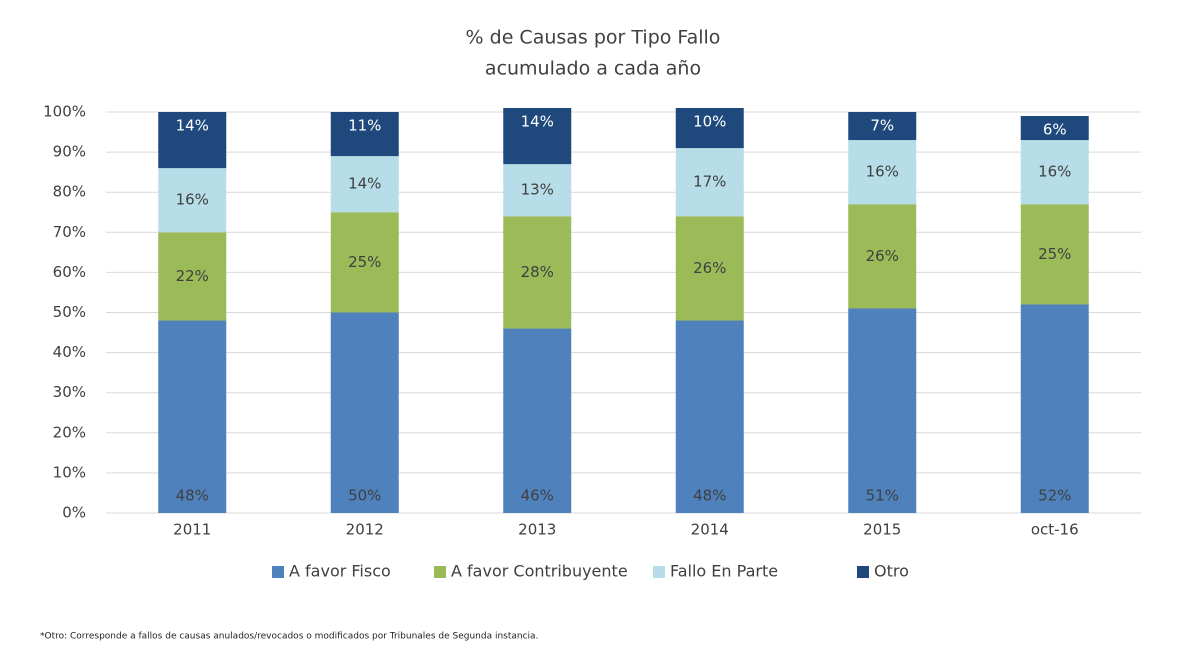 This screenshot has height=666, width=1186. What do you see at coordinates (710, 530) in the screenshot?
I see `x-tick-label: 2014` at bounding box center [710, 530].